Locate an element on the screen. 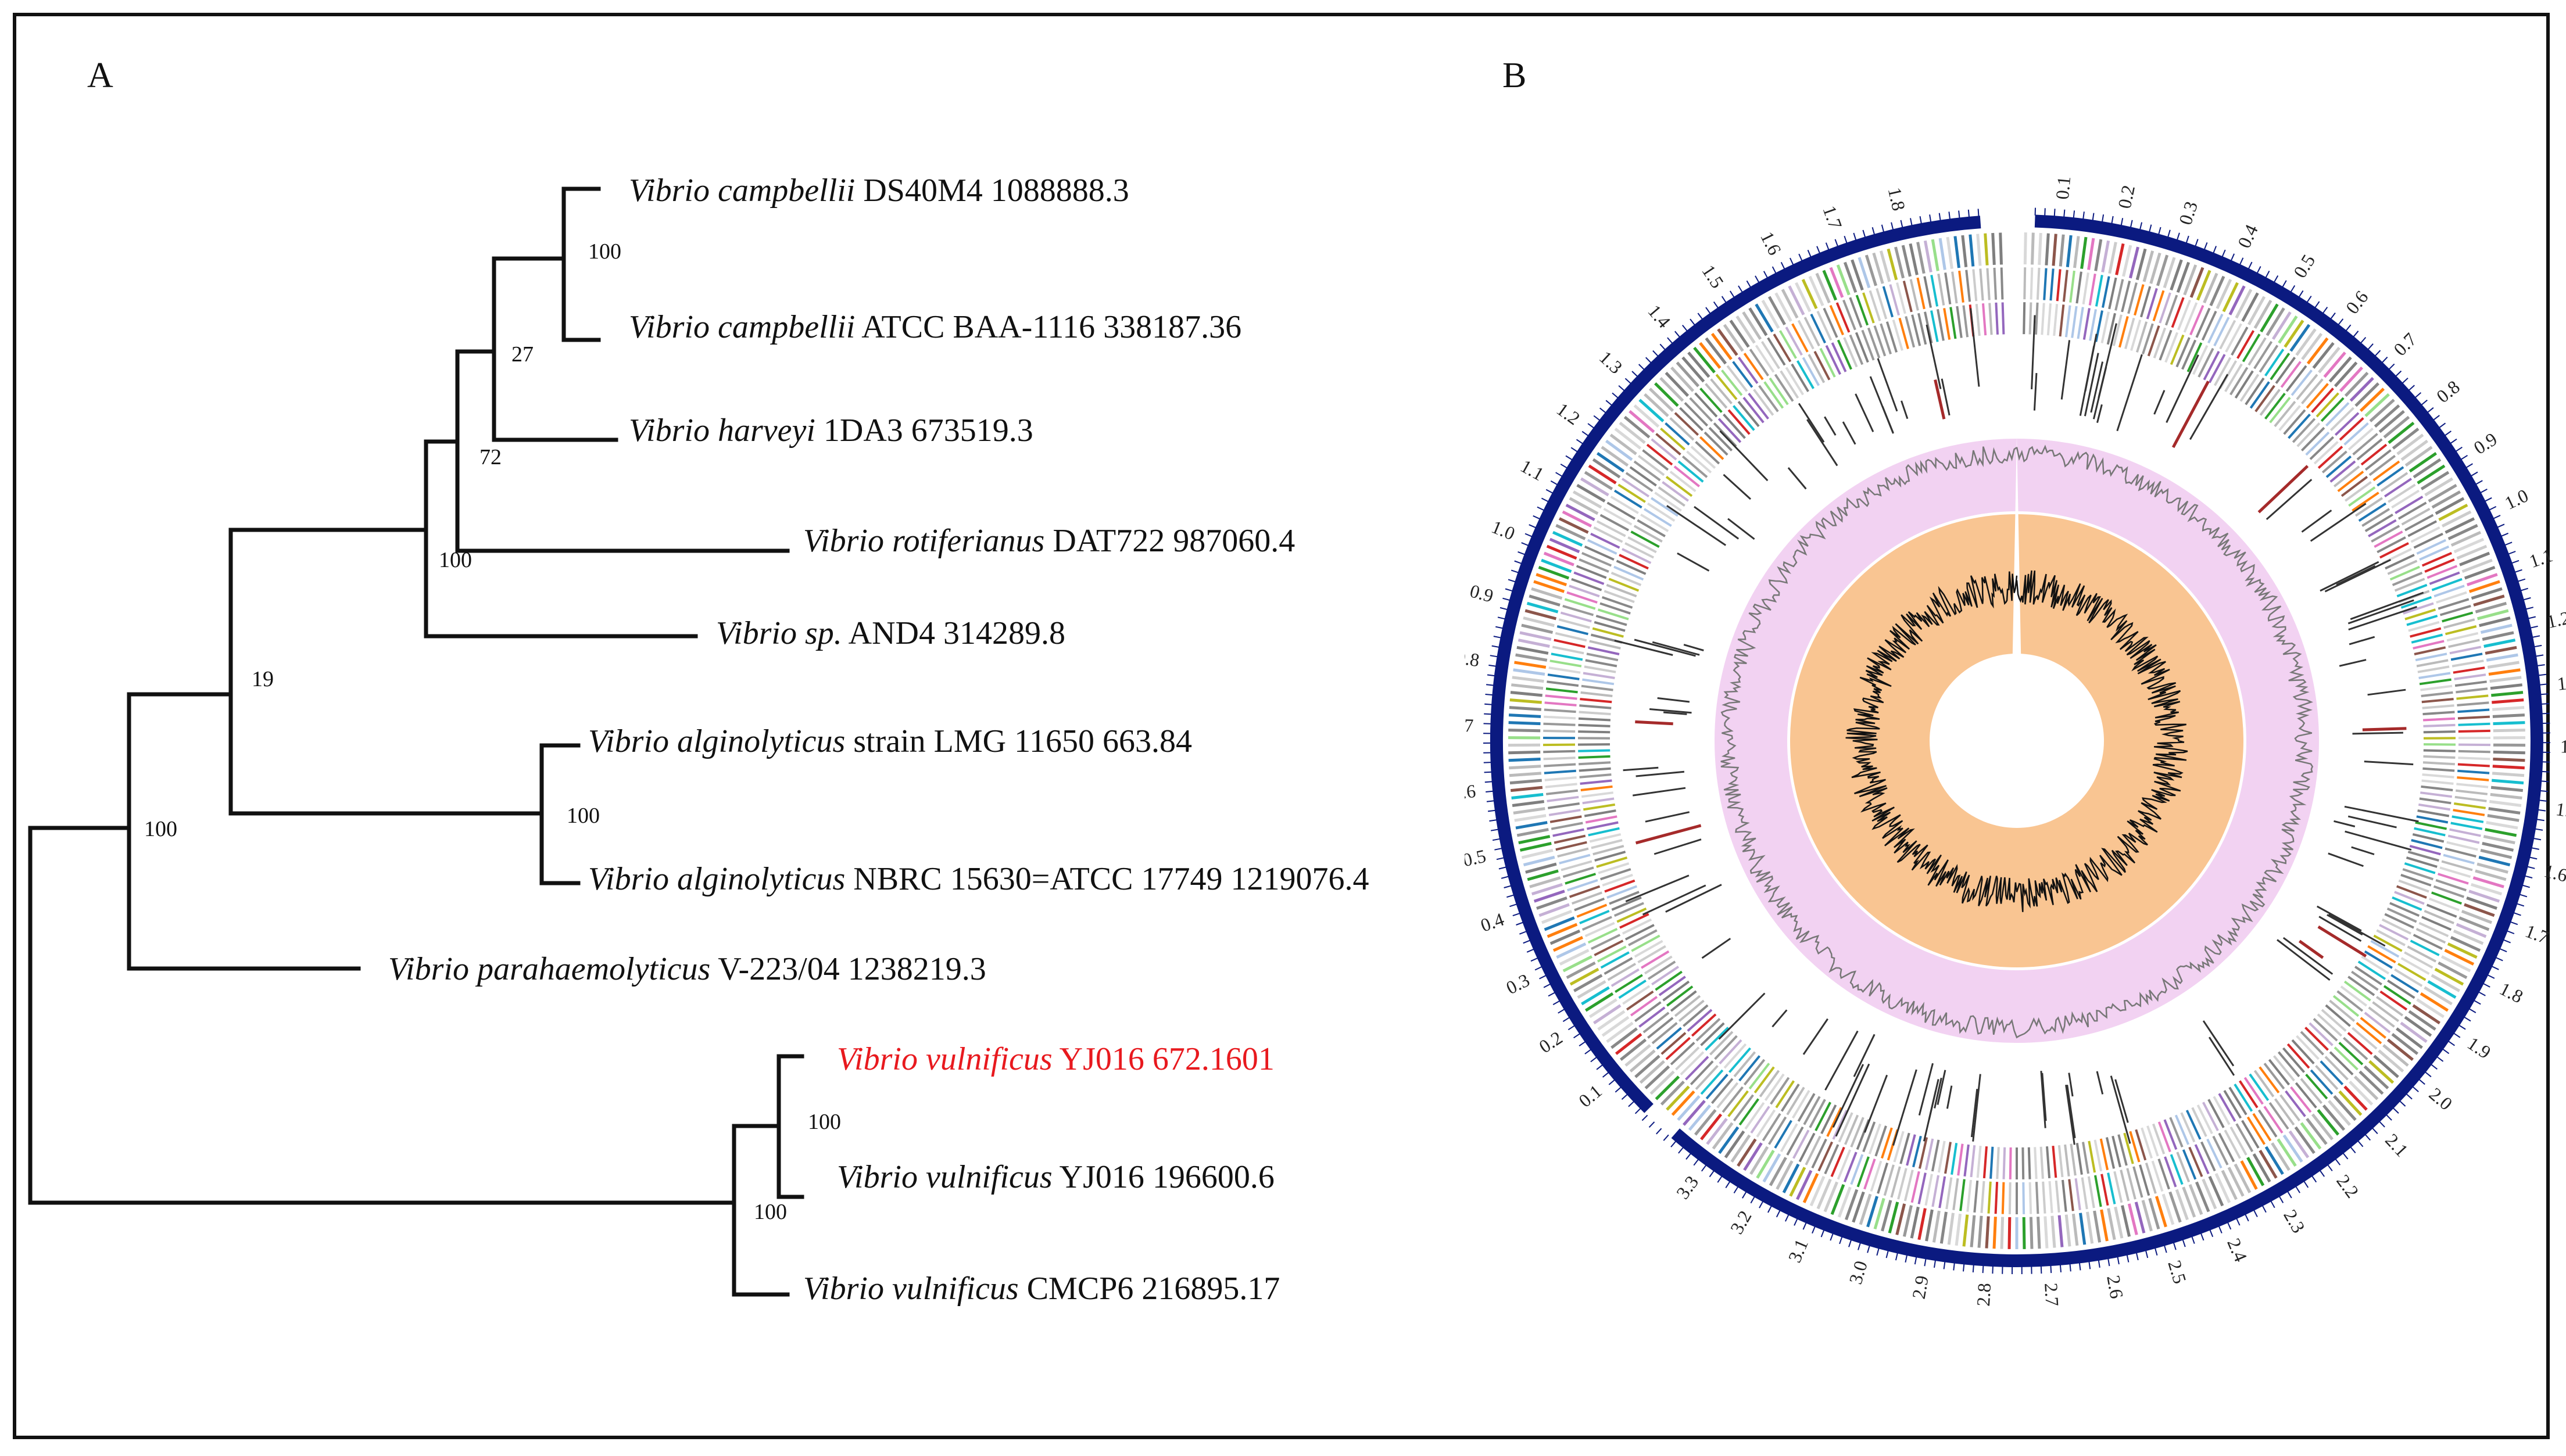  tick-label: 0.4 is located at coordinates (2248, 236).